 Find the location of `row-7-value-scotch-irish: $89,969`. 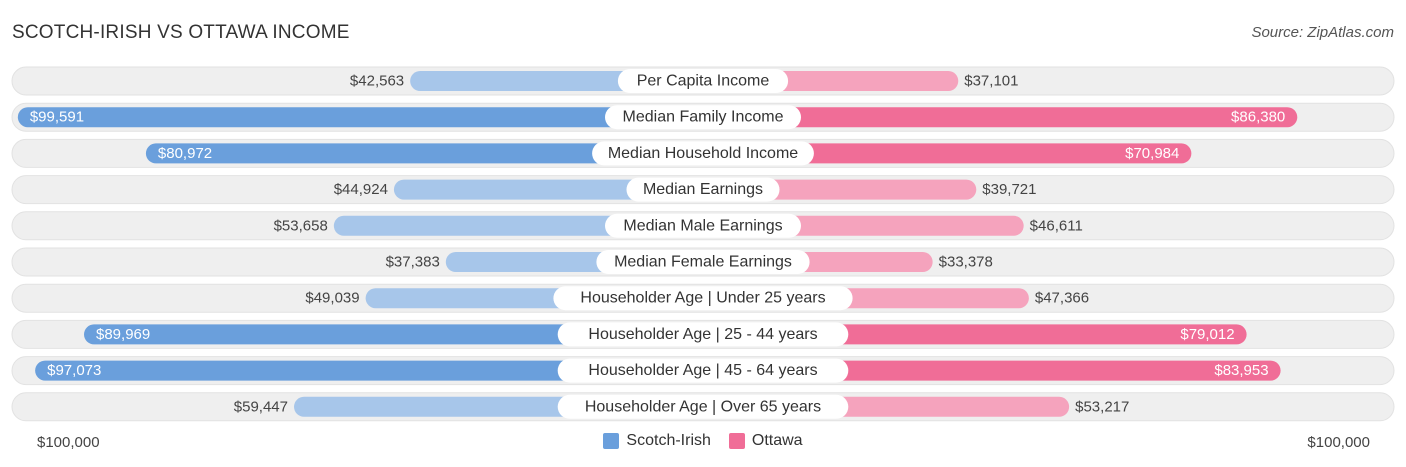

row-7-value-scotch-irish: $89,969 is located at coordinates (123, 334).